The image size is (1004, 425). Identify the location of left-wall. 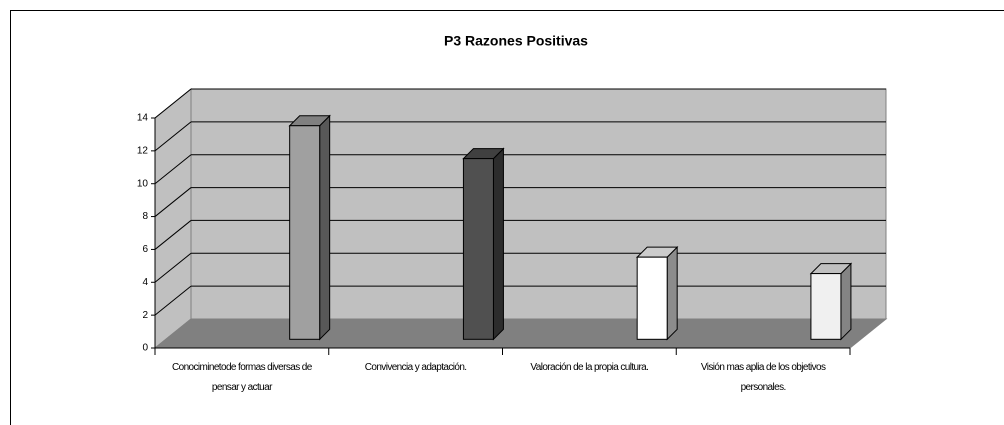
(173, 218).